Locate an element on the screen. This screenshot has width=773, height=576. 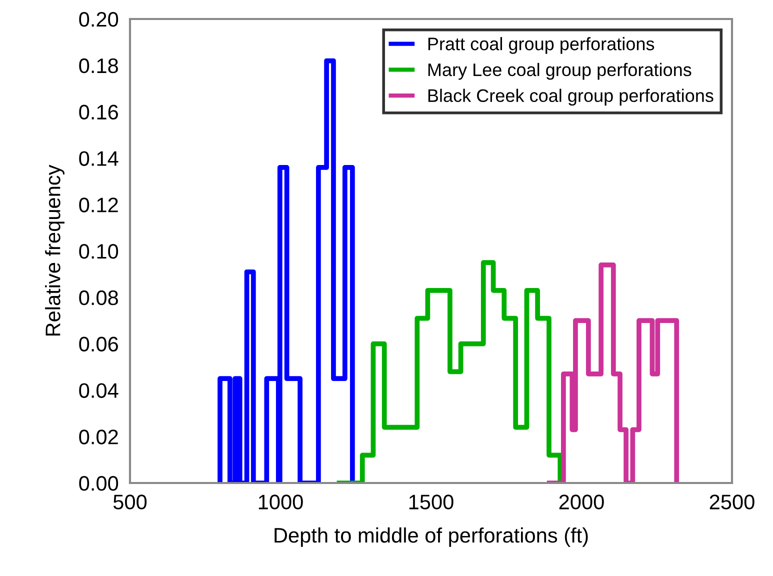
x-tick-label: 500 is located at coordinates (130, 502).